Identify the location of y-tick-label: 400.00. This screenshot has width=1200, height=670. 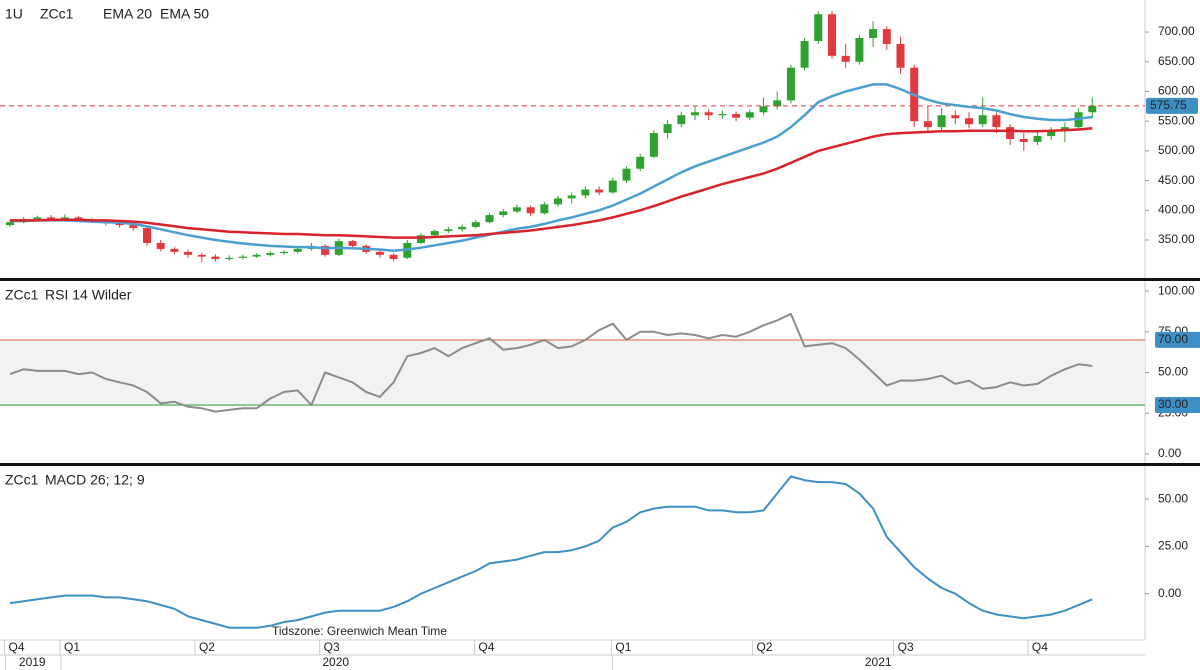
(1176, 209).